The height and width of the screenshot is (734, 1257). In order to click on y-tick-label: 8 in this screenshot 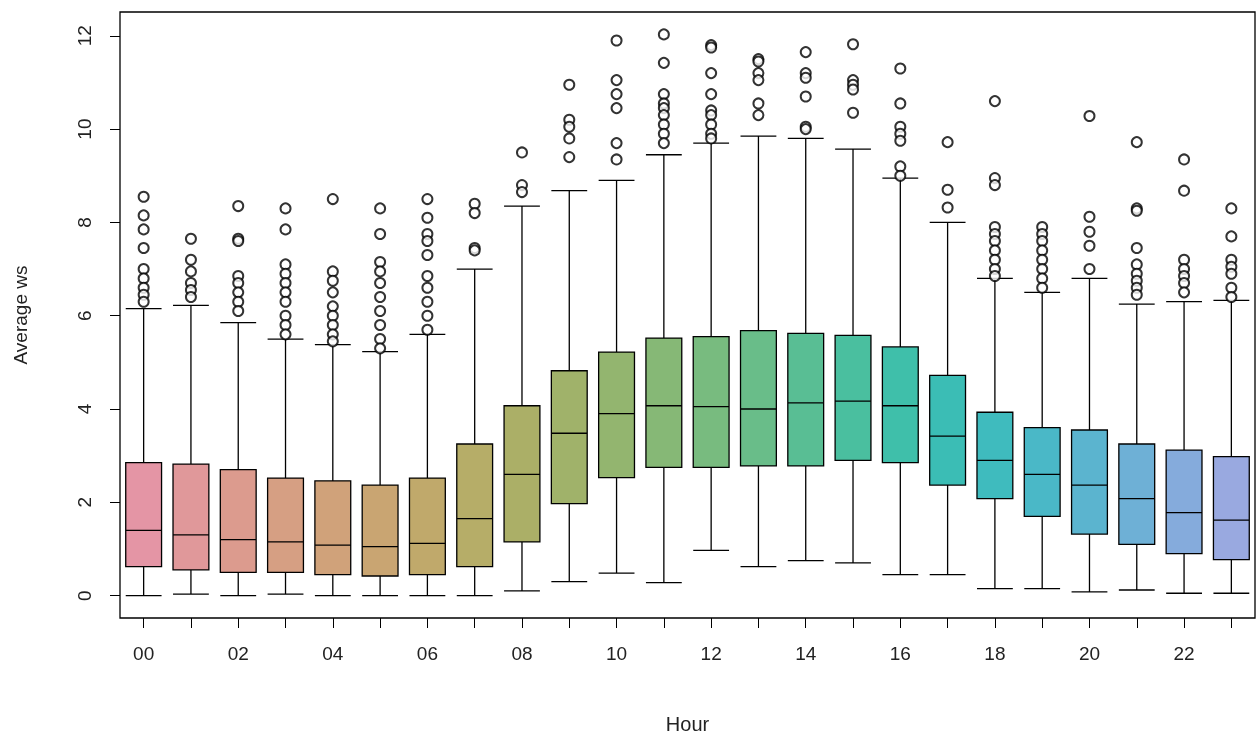, I will do `click(84, 222)`.